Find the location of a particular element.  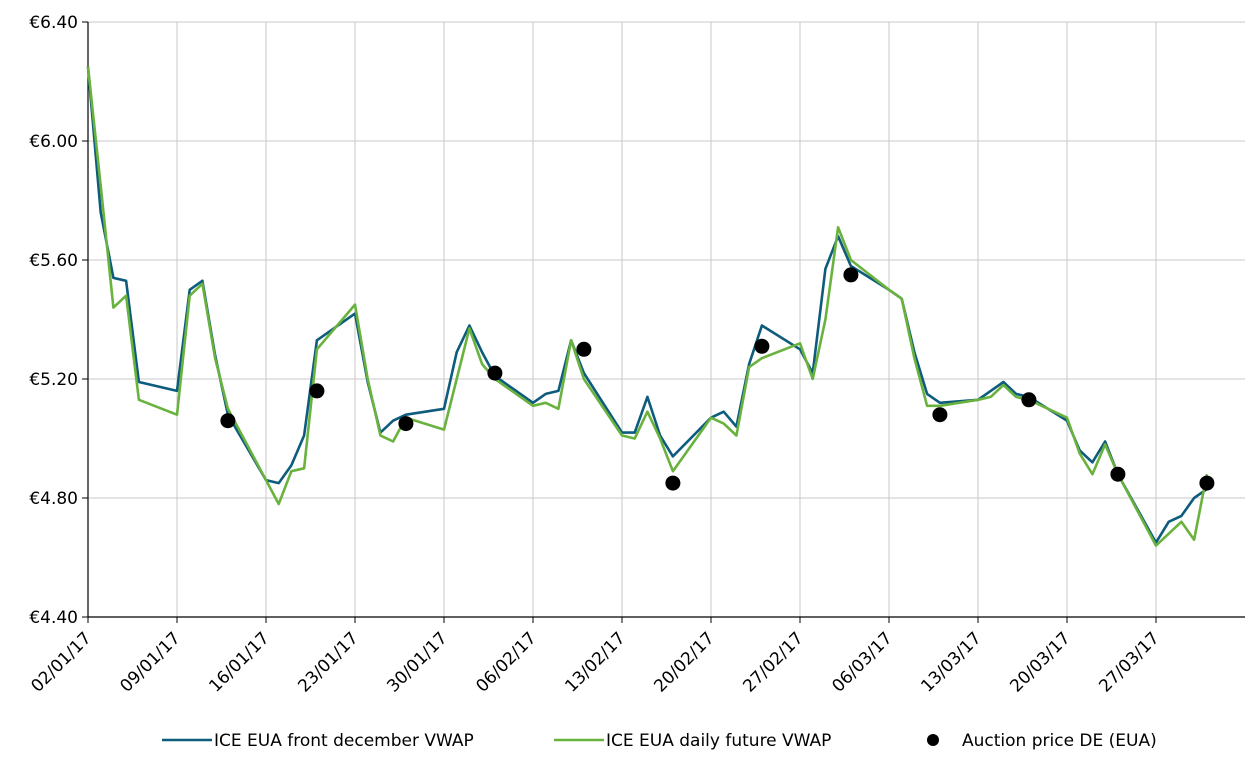

y-tick-label: €5.60 is located at coordinates (53, 261).